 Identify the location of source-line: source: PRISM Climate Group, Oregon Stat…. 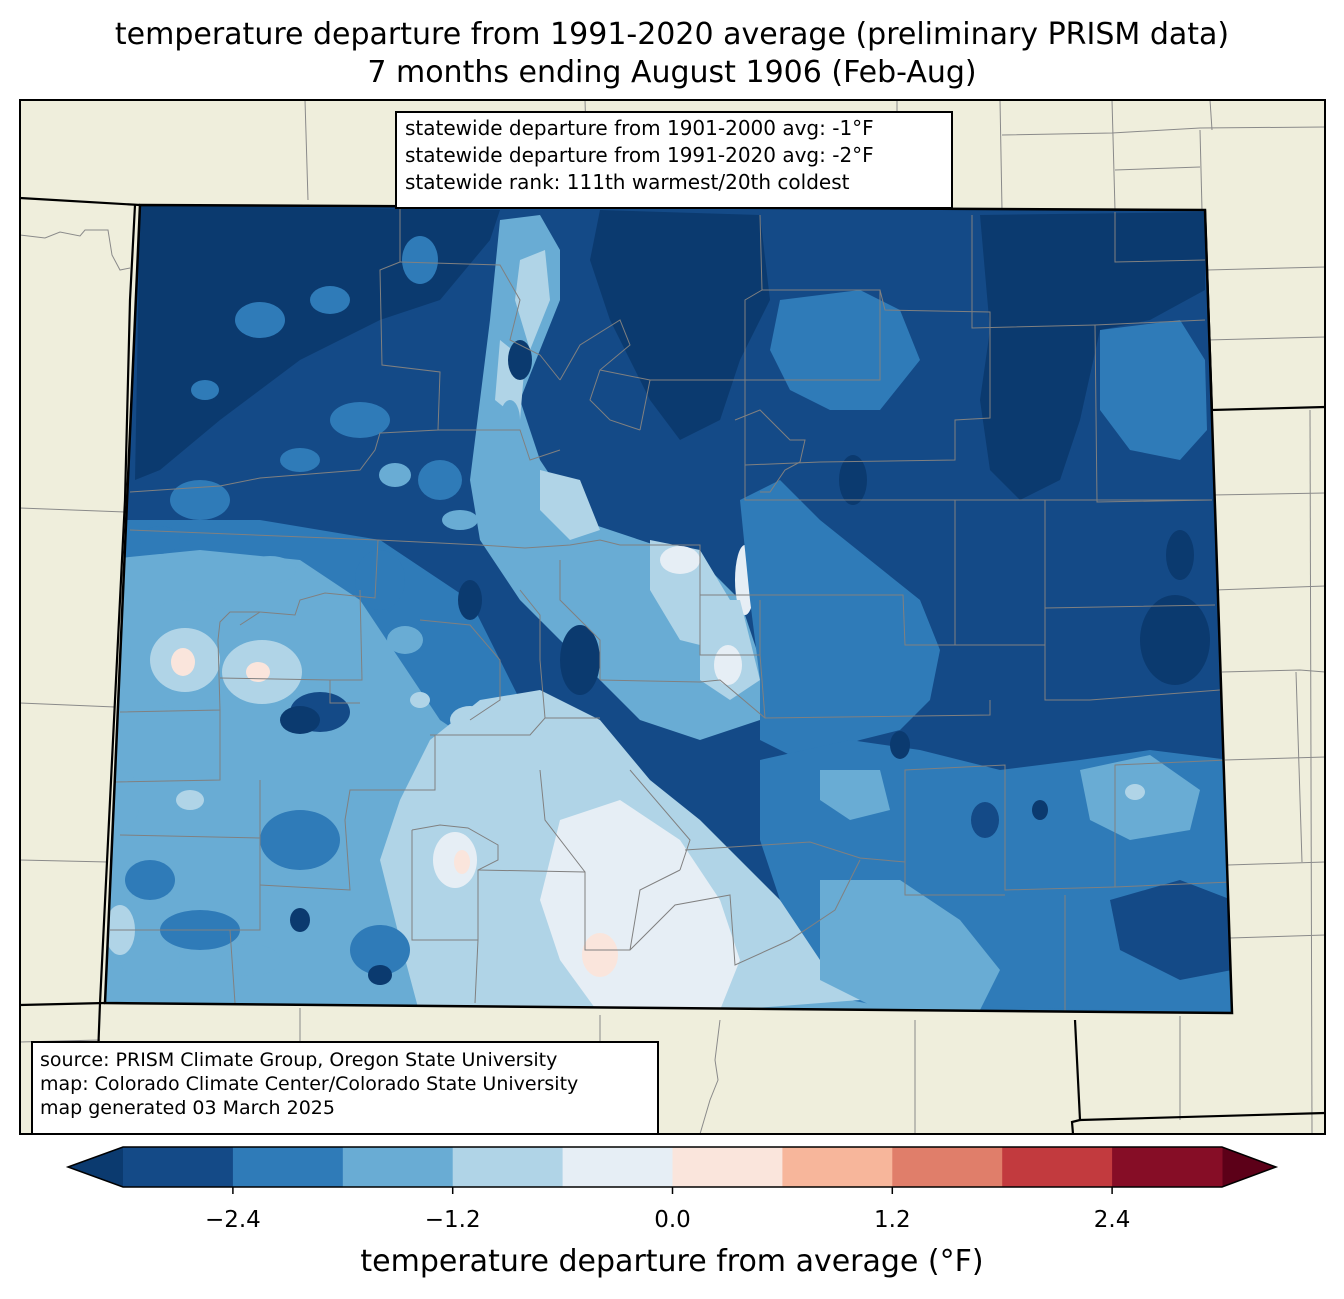
(299, 1060).